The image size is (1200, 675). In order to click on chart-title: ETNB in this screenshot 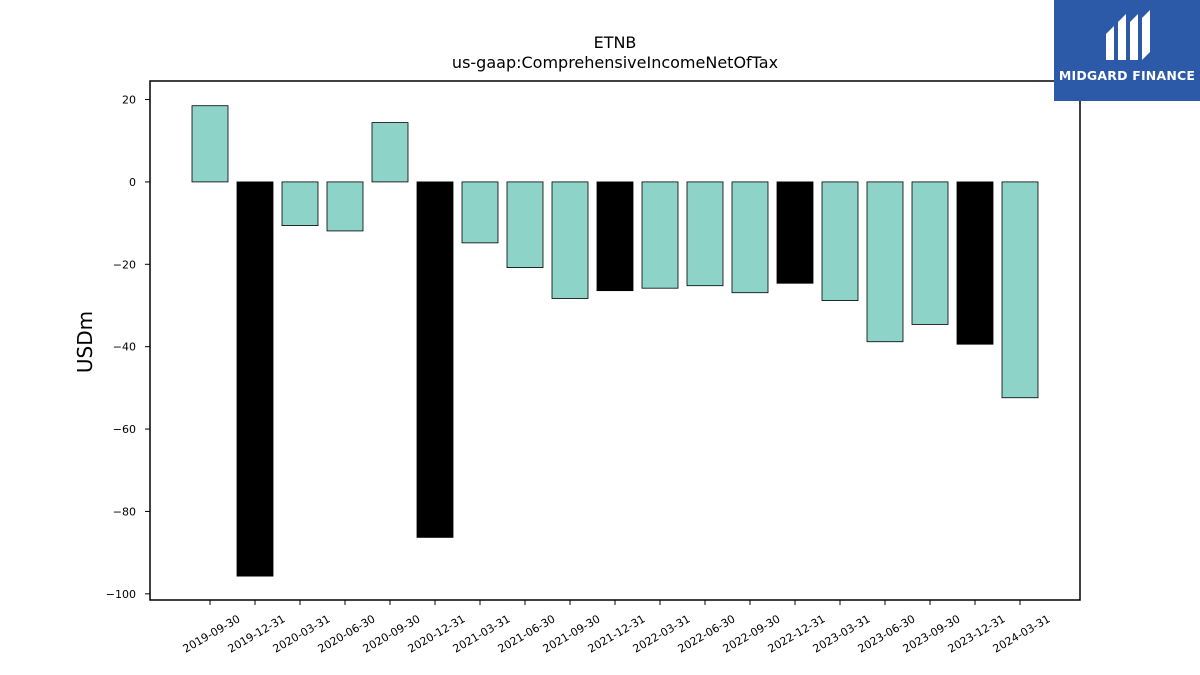, I will do `click(615, 42)`.